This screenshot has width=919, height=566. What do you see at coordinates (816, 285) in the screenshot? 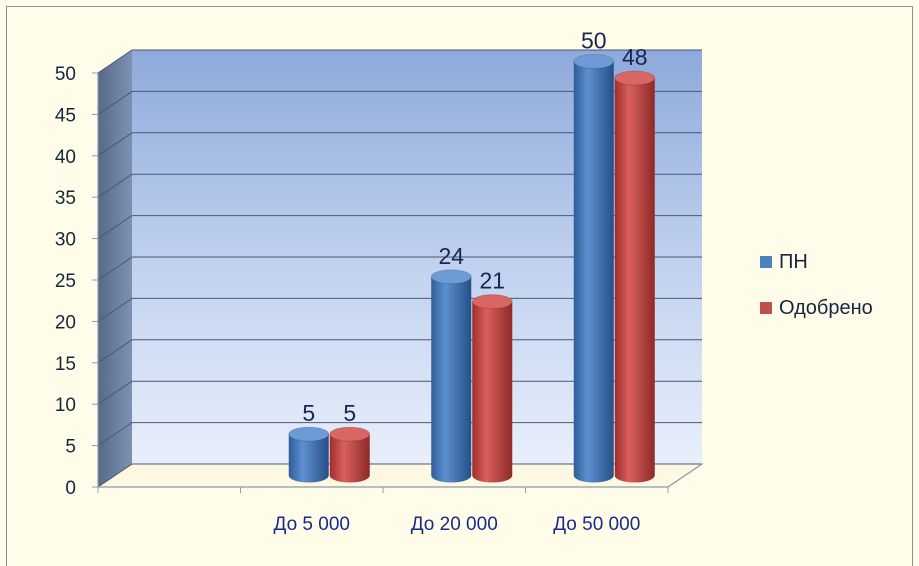
I see `legend: ПН Одобрено` at bounding box center [816, 285].